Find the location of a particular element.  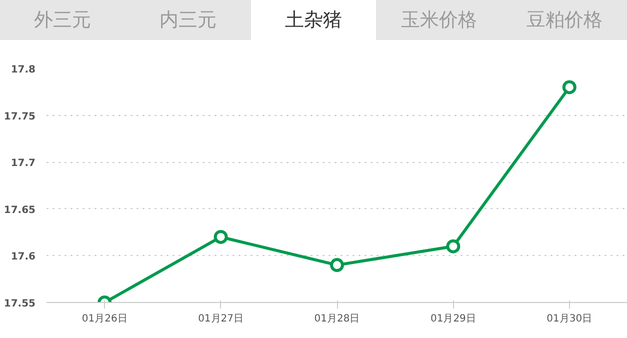

y-tick-label: 17.7 is located at coordinates (23, 164).